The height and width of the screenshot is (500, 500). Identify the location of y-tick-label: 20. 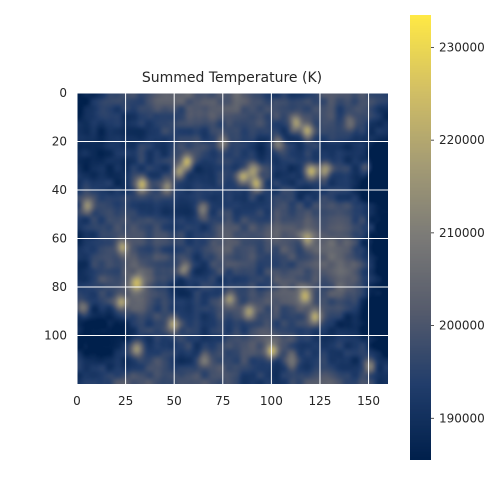
(59, 142).